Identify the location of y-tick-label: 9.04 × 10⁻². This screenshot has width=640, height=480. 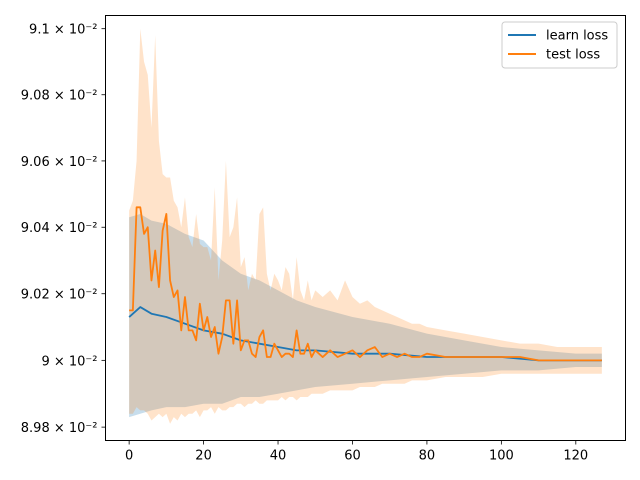
(59, 228).